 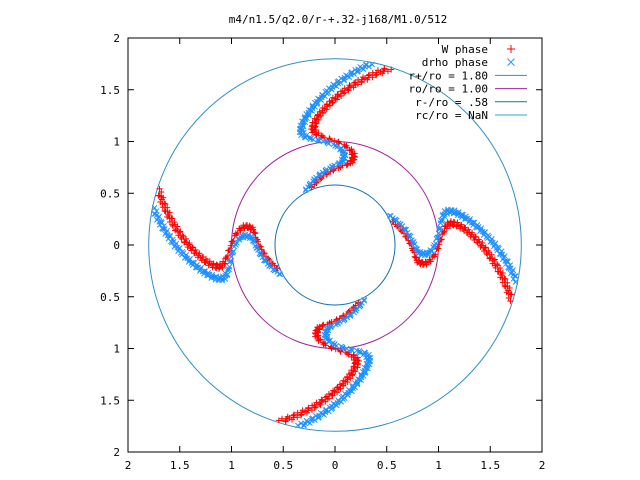 What do you see at coordinates (511, 62) in the screenshot?
I see `legend-marker-x2` at bounding box center [511, 62].